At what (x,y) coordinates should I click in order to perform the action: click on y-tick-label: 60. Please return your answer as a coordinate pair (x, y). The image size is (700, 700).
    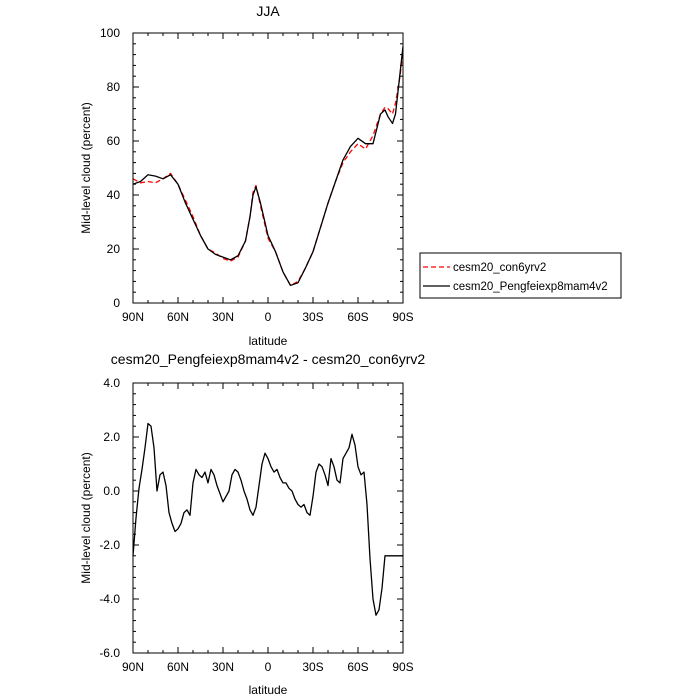
    Looking at the image, I should click on (114, 141).